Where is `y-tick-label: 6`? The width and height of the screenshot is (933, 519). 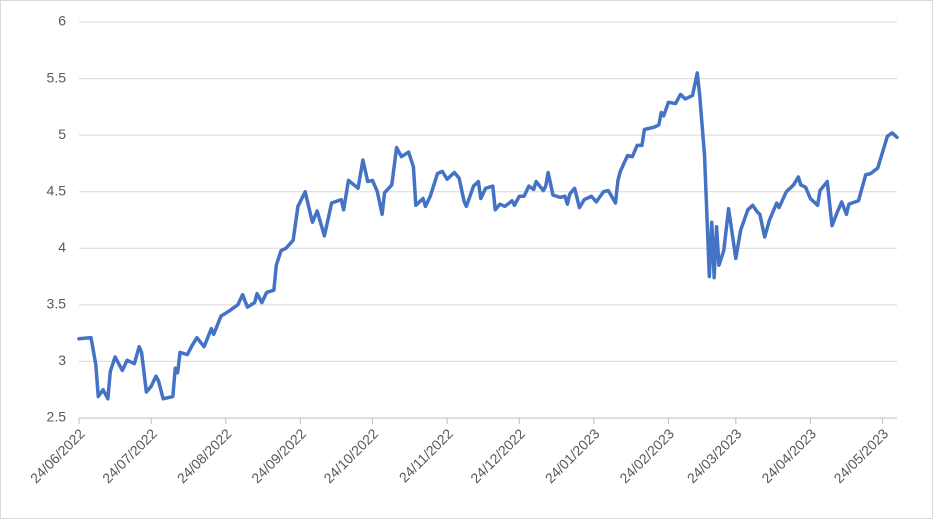 y-tick-label: 6 is located at coordinates (62, 21).